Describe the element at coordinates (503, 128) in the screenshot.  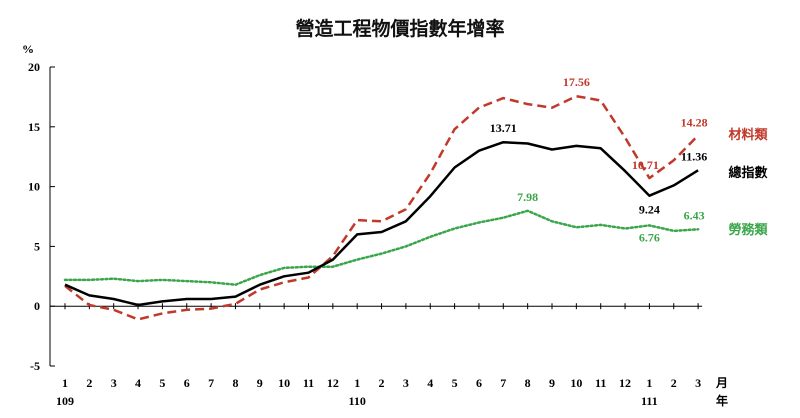
I see `data-label: 13.71` at that location.